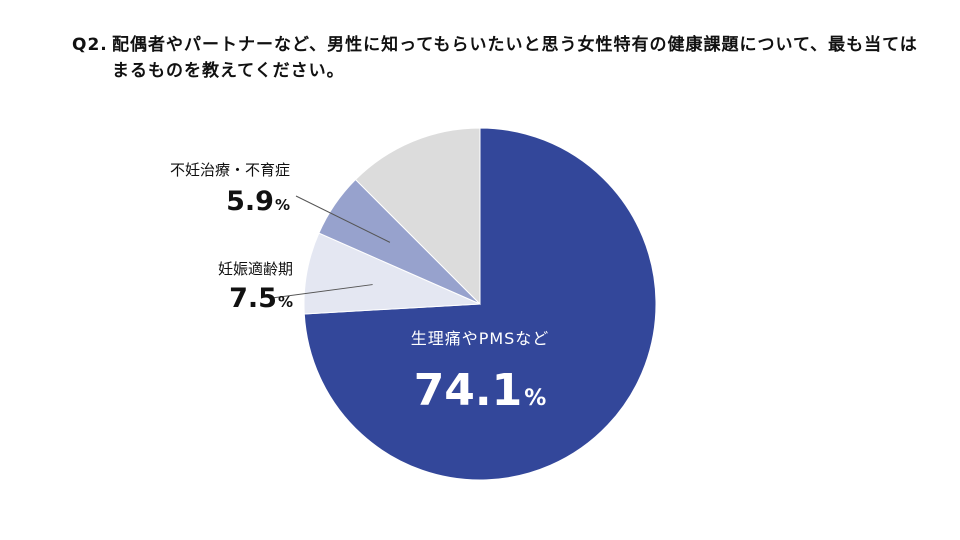 This screenshot has height=540, width=960. What do you see at coordinates (255, 269) in the screenshot?
I see `slice-label-1: 妊娠適齢期` at bounding box center [255, 269].